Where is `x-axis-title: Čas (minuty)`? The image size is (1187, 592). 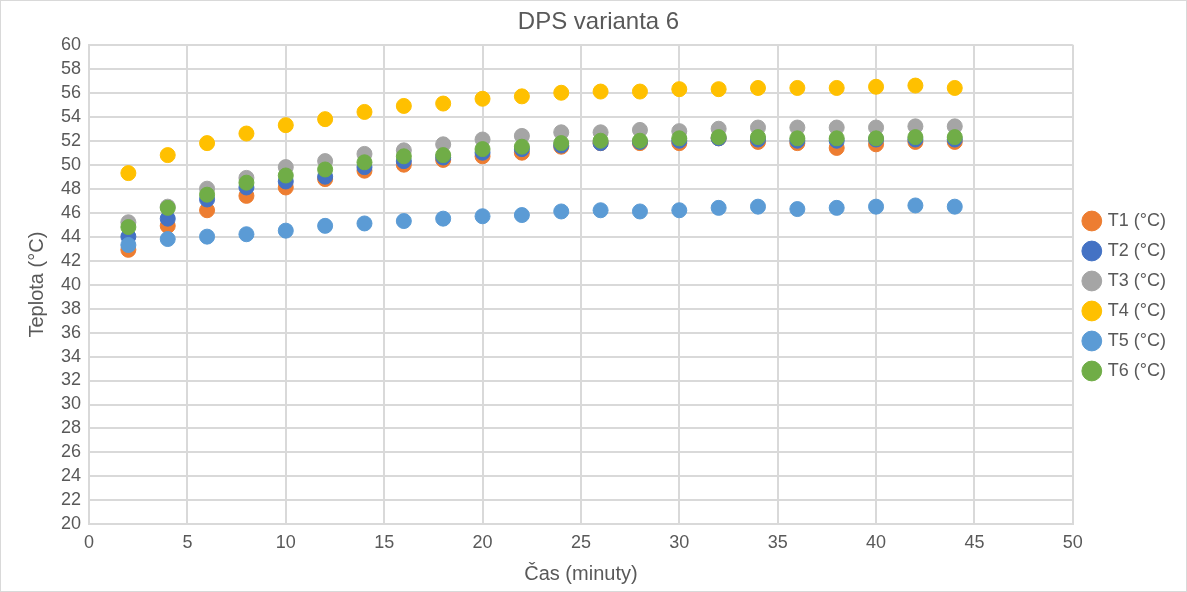 x-axis-title: Čas (minuty) is located at coordinates (581, 572).